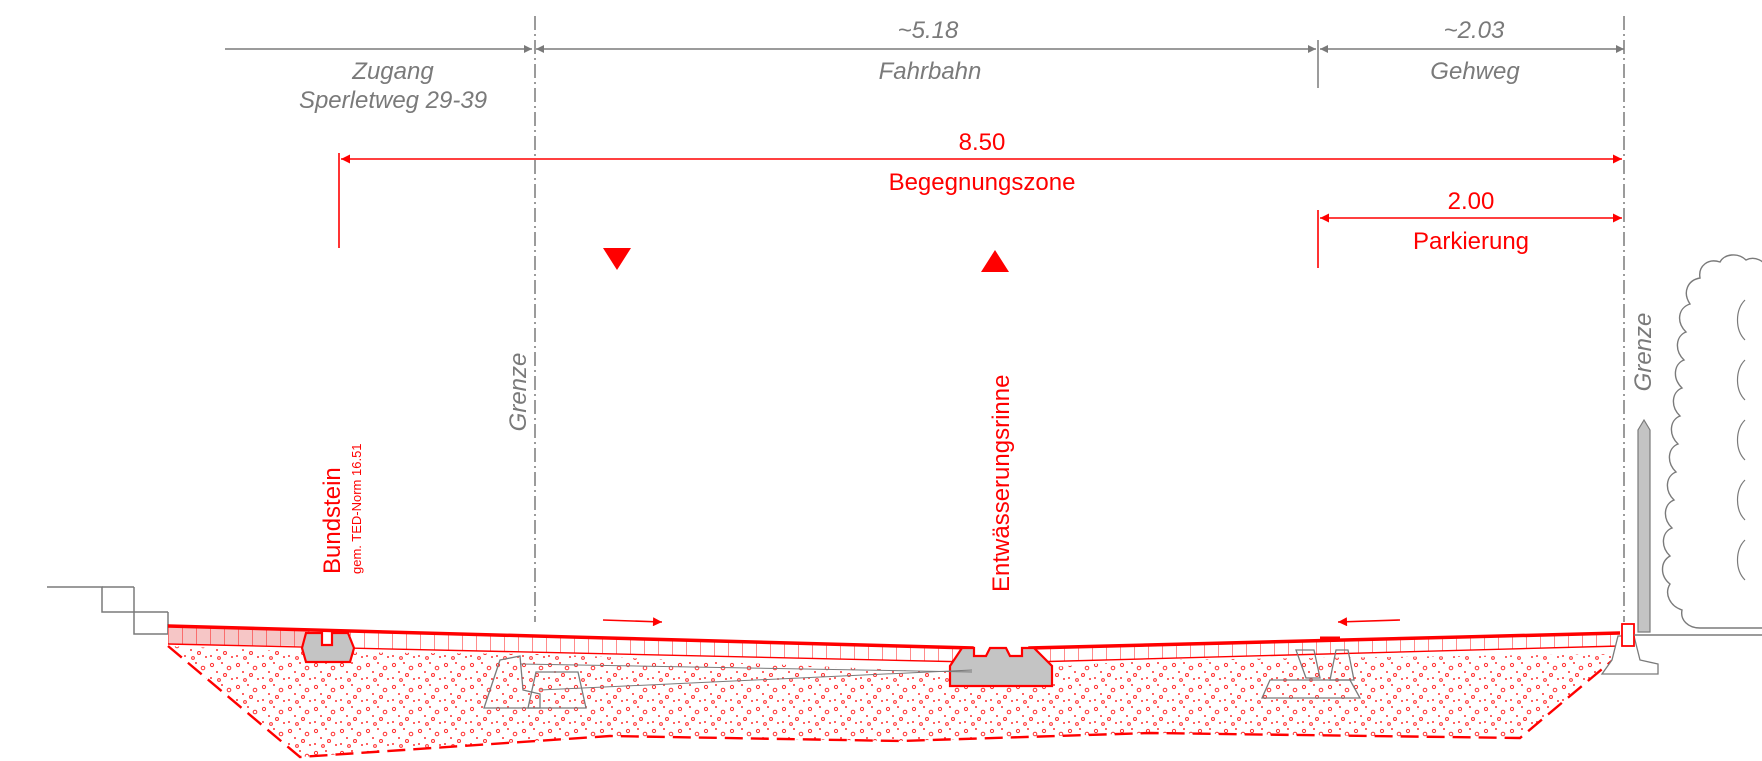 This screenshot has height=761, width=1762. Describe the element at coordinates (332, 520) in the screenshot. I see `bundstein-label: Bundstein` at that location.